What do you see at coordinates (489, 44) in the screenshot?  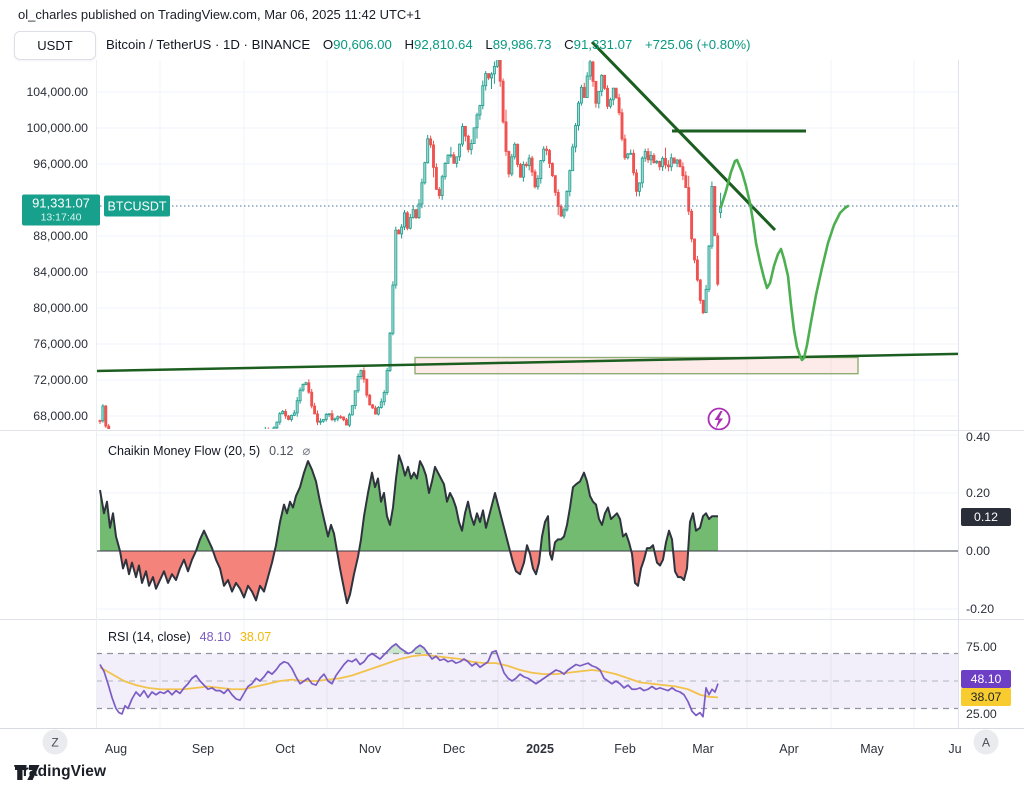 I see `ohlc-low-label: L` at bounding box center [489, 44].